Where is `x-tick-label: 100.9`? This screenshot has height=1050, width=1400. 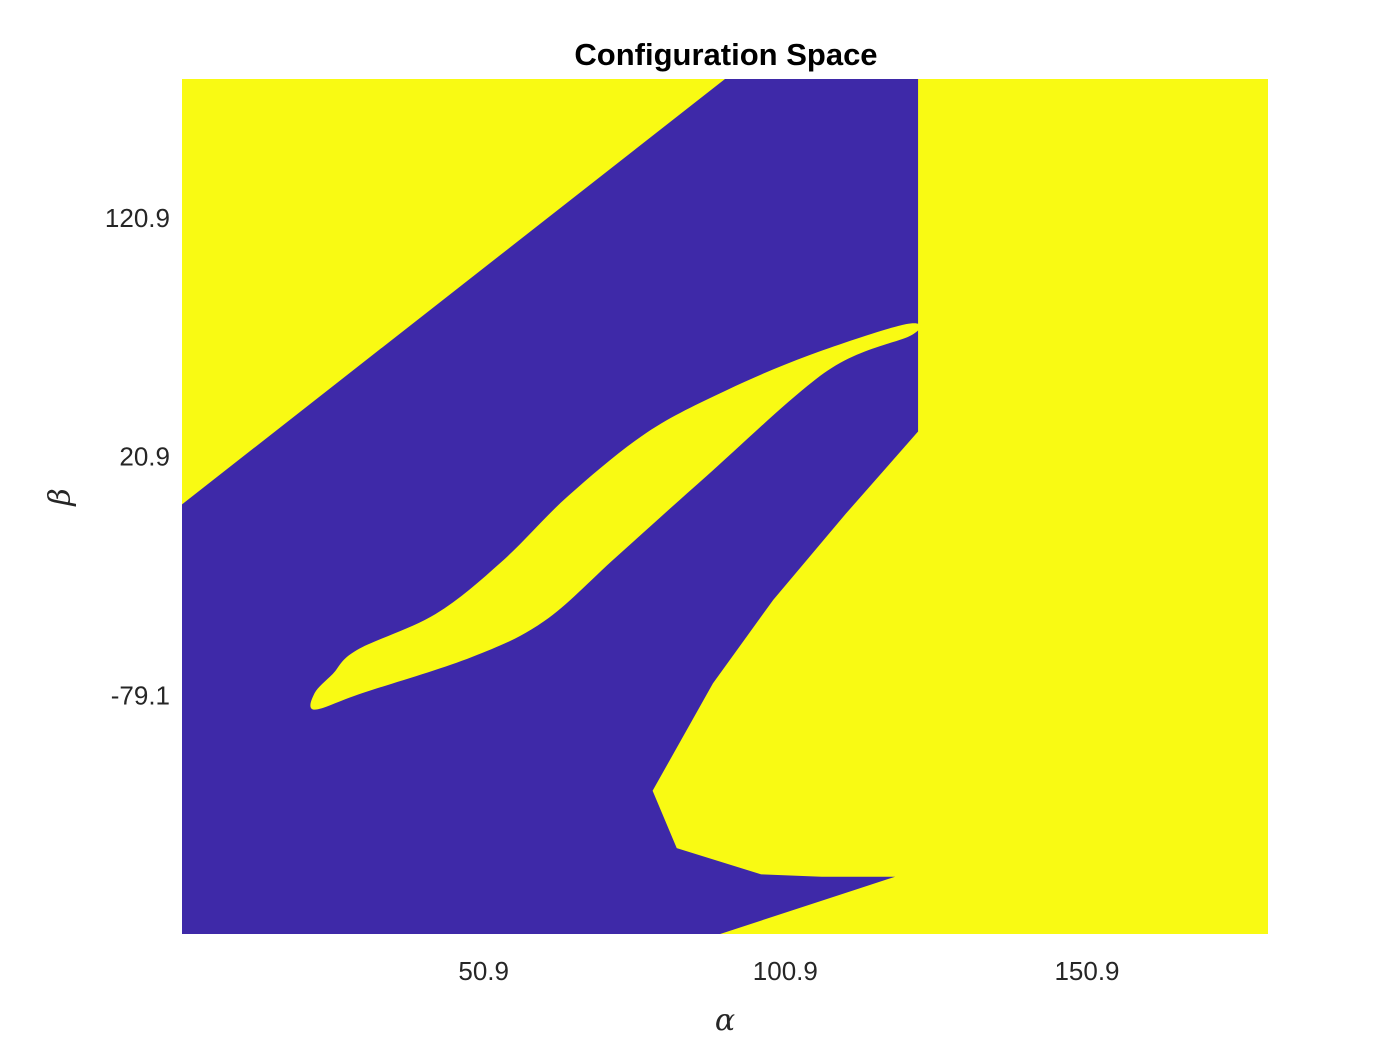 x-tick-label: 100.9 is located at coordinates (785, 971).